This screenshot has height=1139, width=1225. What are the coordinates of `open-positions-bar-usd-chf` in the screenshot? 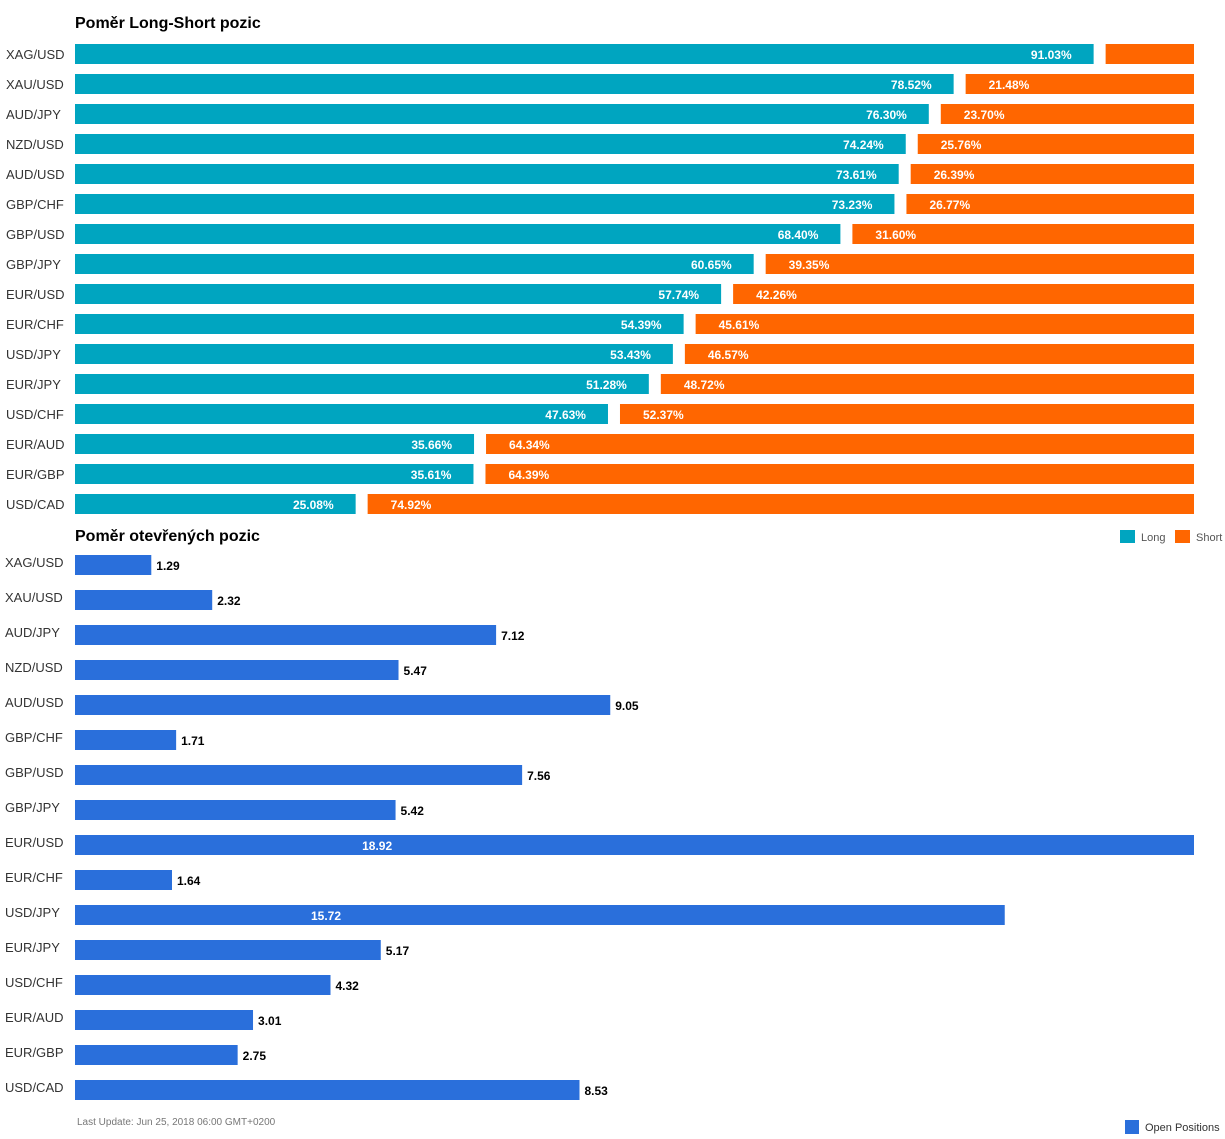 It's located at (203, 985).